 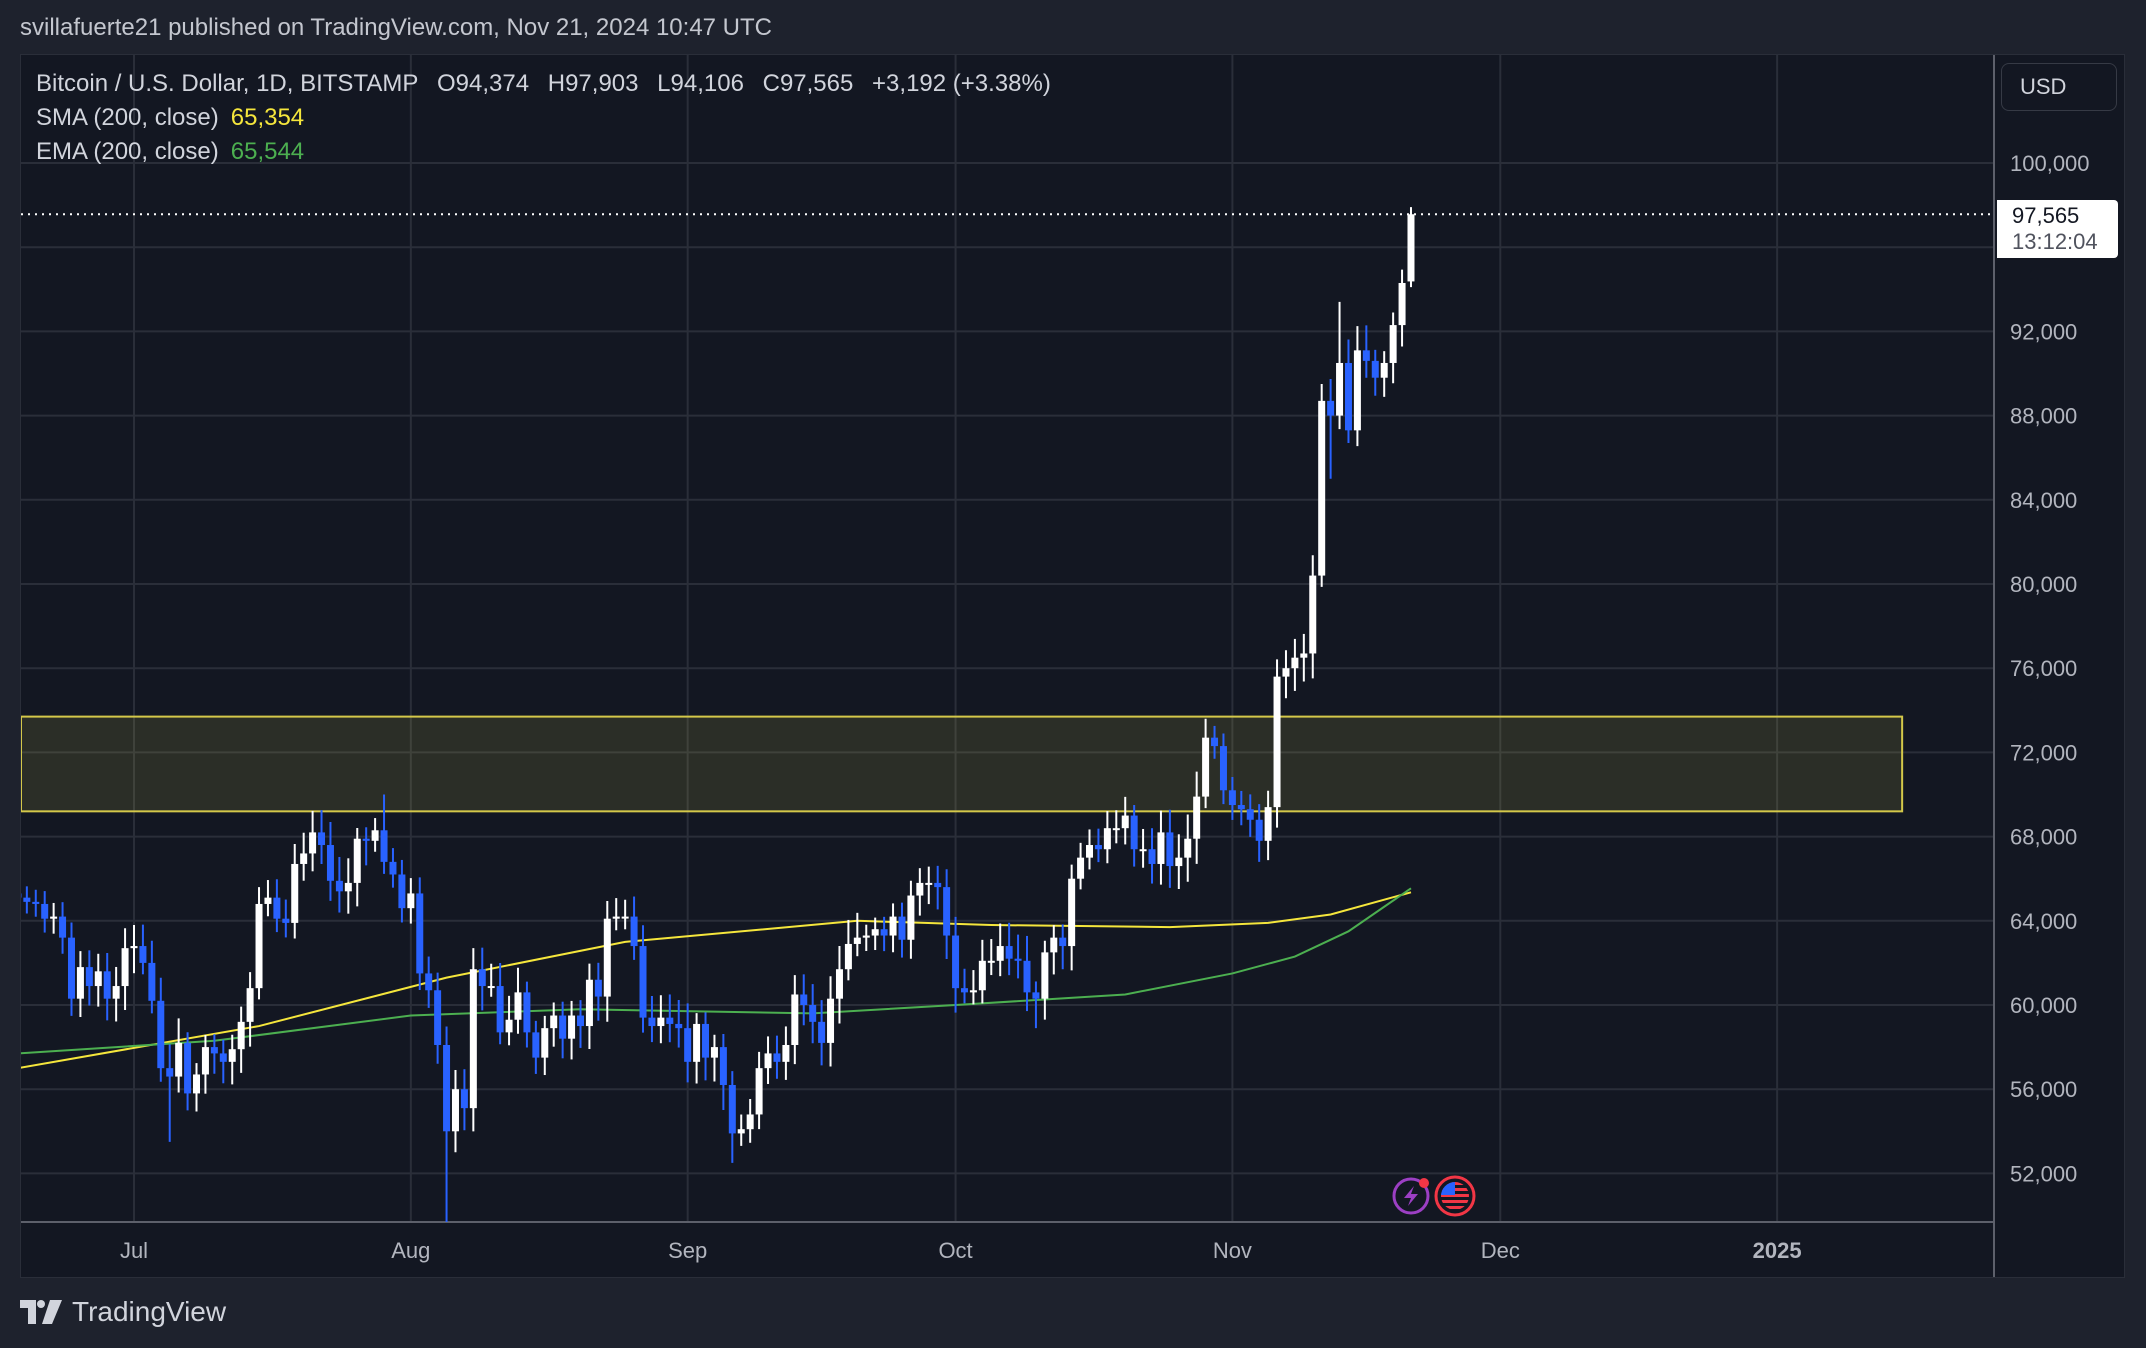 What do you see at coordinates (1500, 1250) in the screenshot?
I see `x-tick-label: Dec` at bounding box center [1500, 1250].